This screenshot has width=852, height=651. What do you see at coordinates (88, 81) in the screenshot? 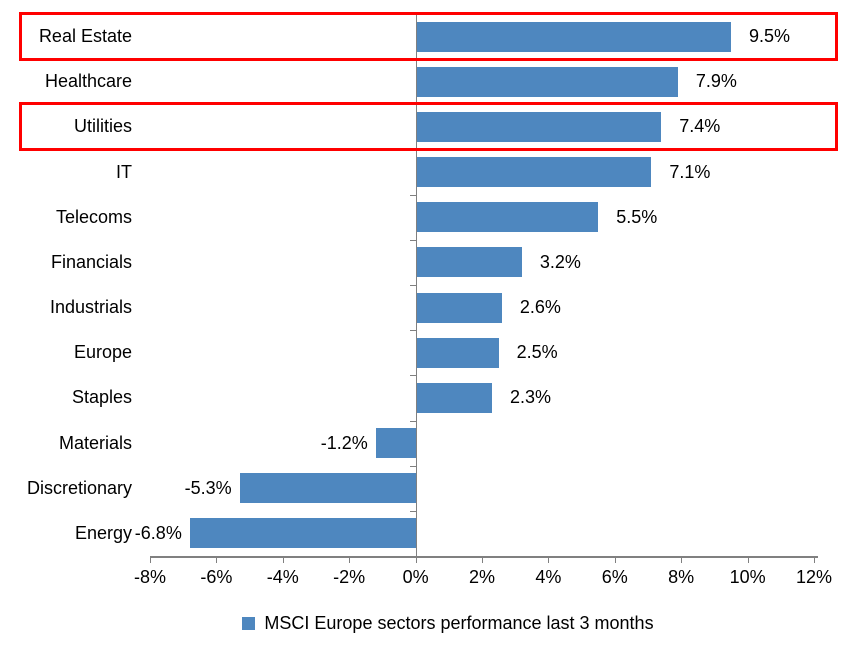
I see `category-label: Healthcare` at bounding box center [88, 81].